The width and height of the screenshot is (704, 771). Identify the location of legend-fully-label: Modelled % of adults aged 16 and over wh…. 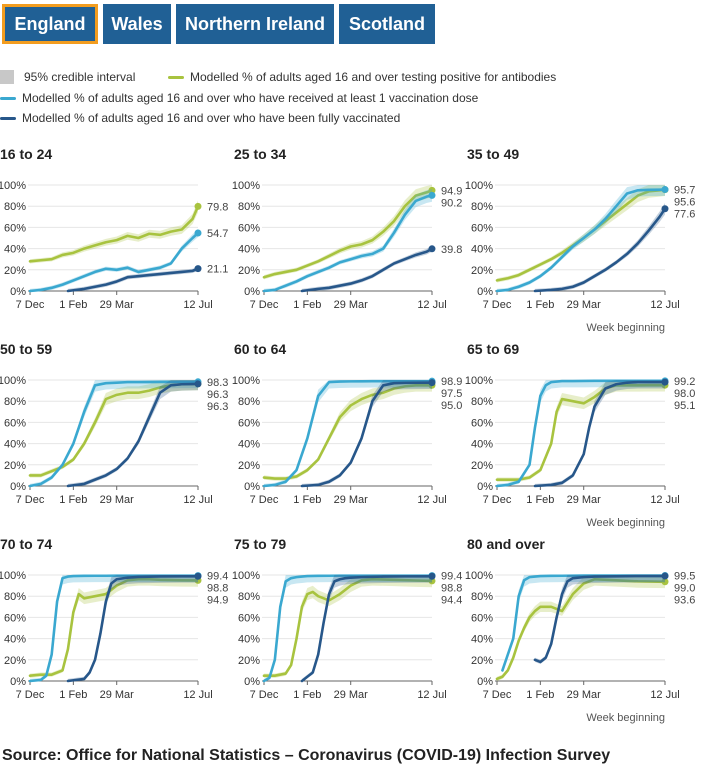
(211, 118).